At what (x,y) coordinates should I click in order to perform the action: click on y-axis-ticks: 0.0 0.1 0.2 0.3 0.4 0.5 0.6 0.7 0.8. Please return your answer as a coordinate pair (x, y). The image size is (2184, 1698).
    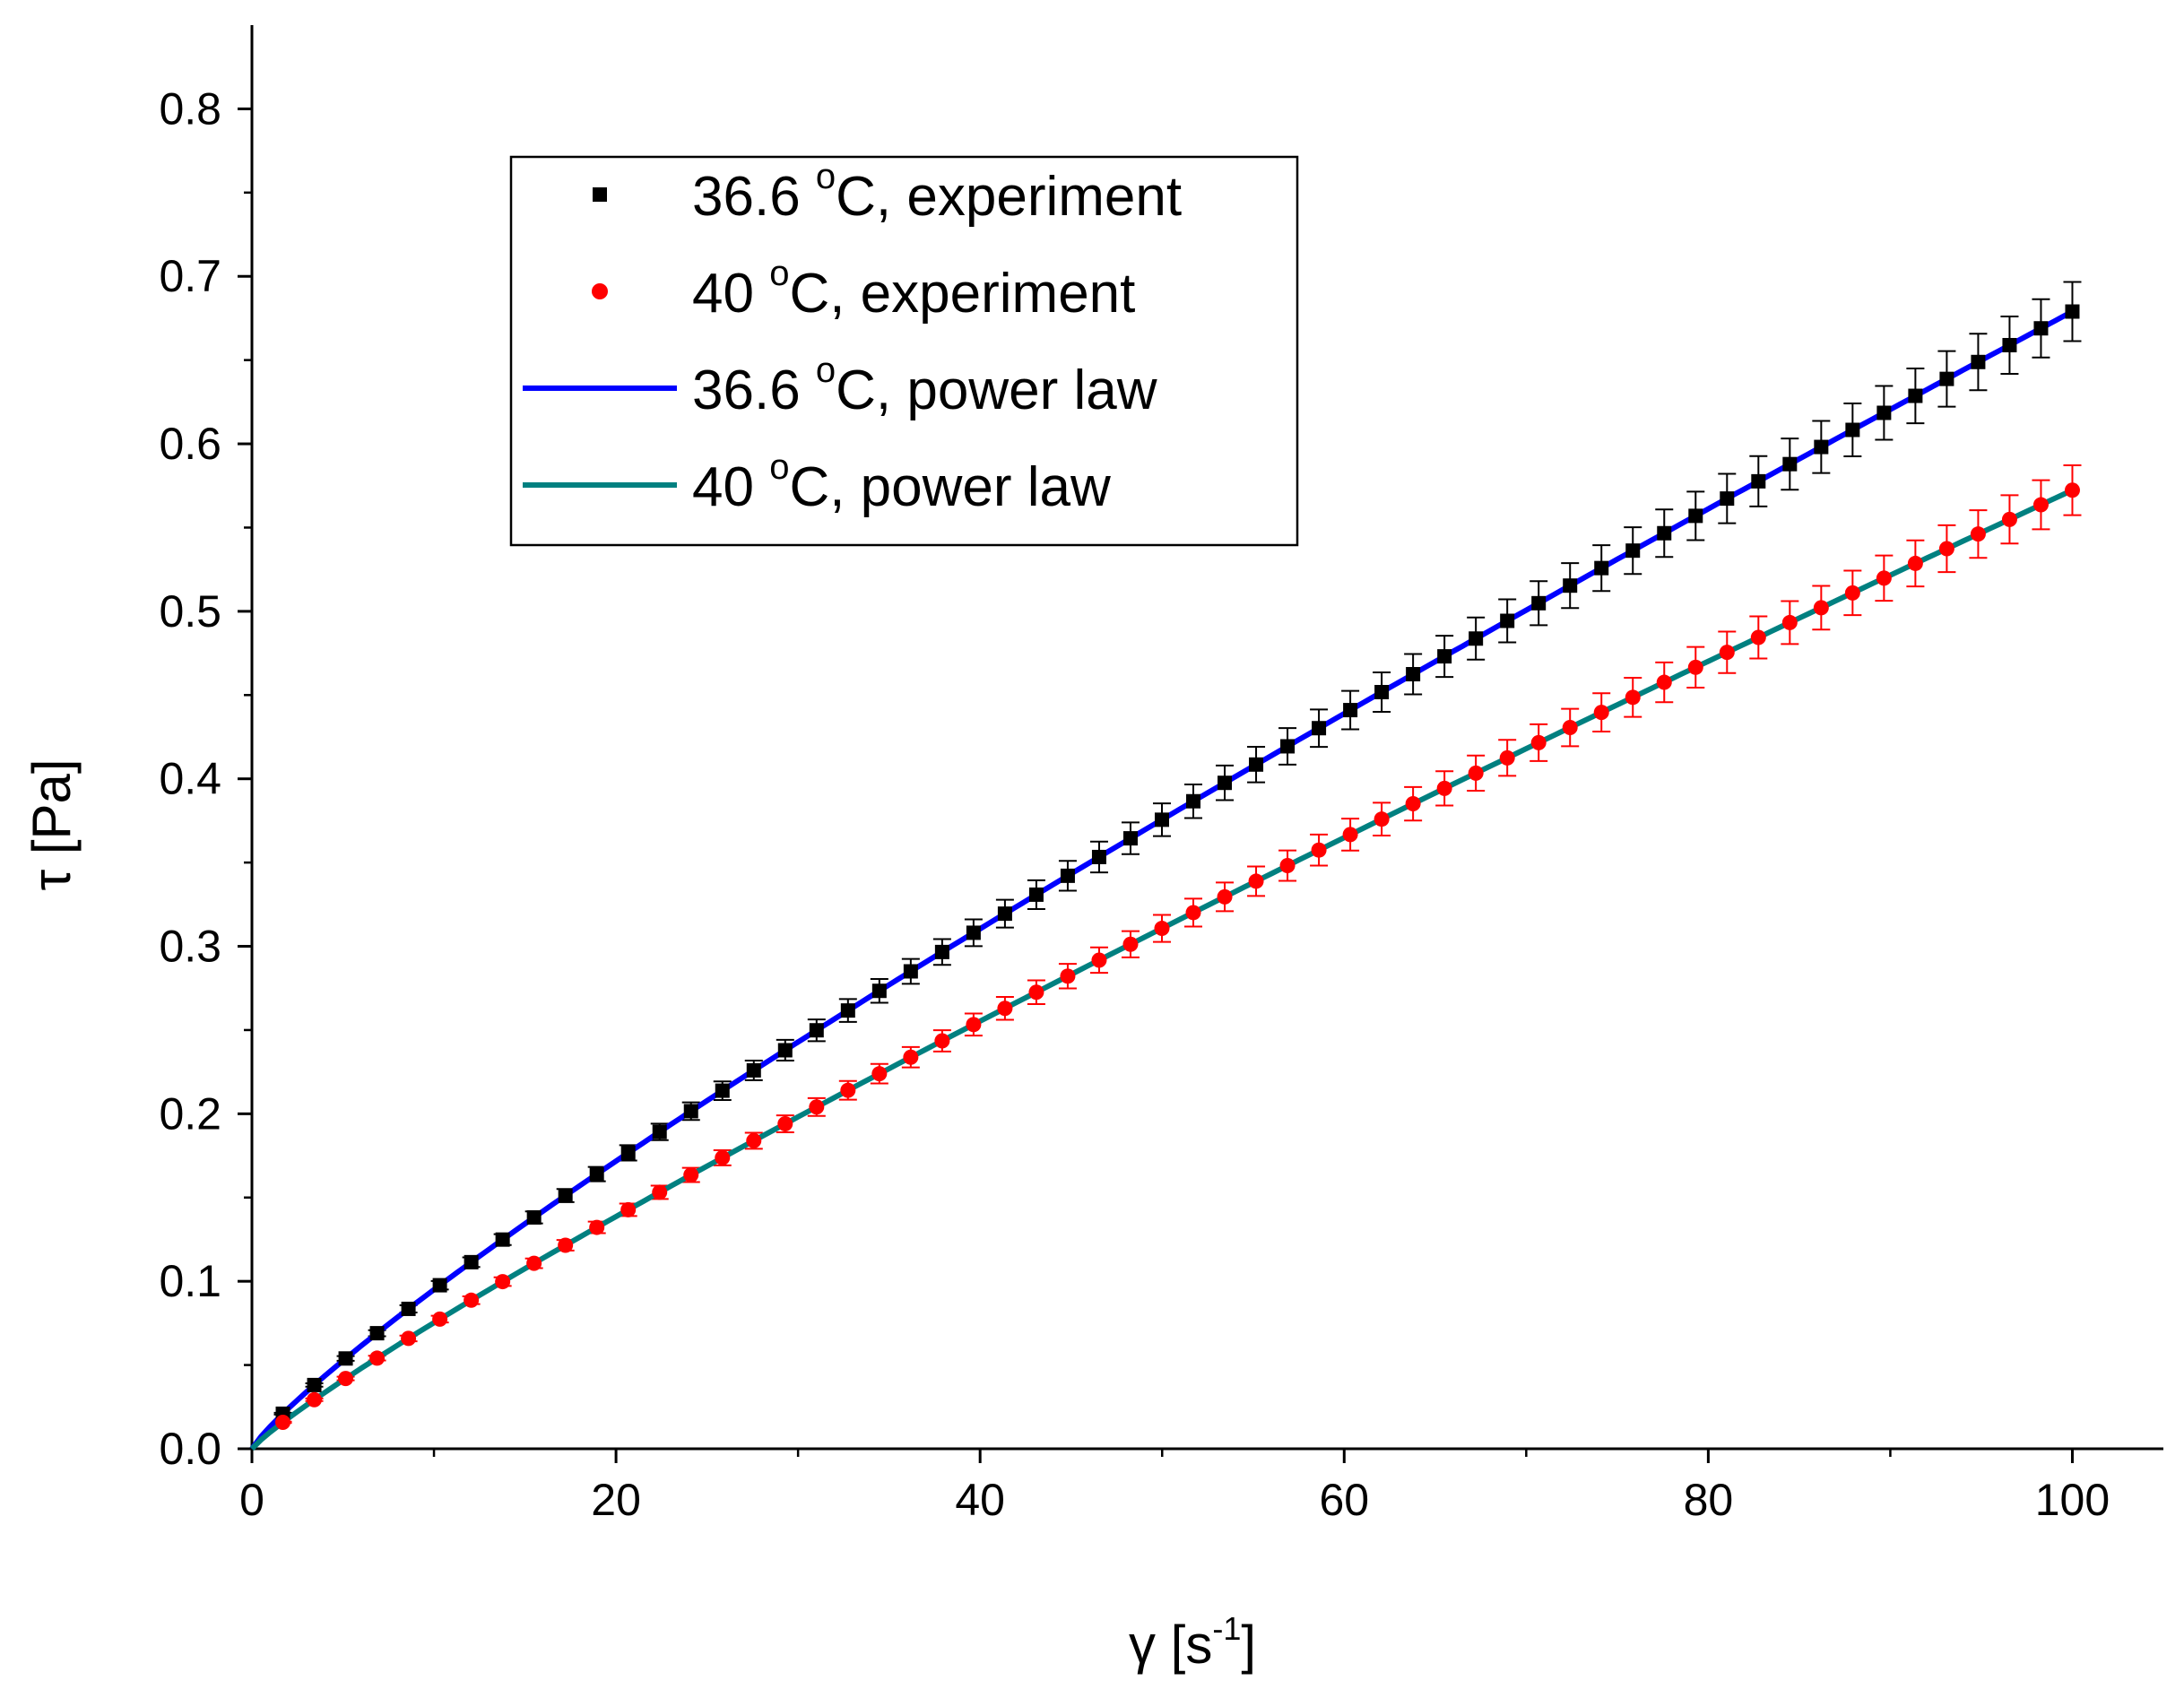
    Looking at the image, I should click on (206, 778).